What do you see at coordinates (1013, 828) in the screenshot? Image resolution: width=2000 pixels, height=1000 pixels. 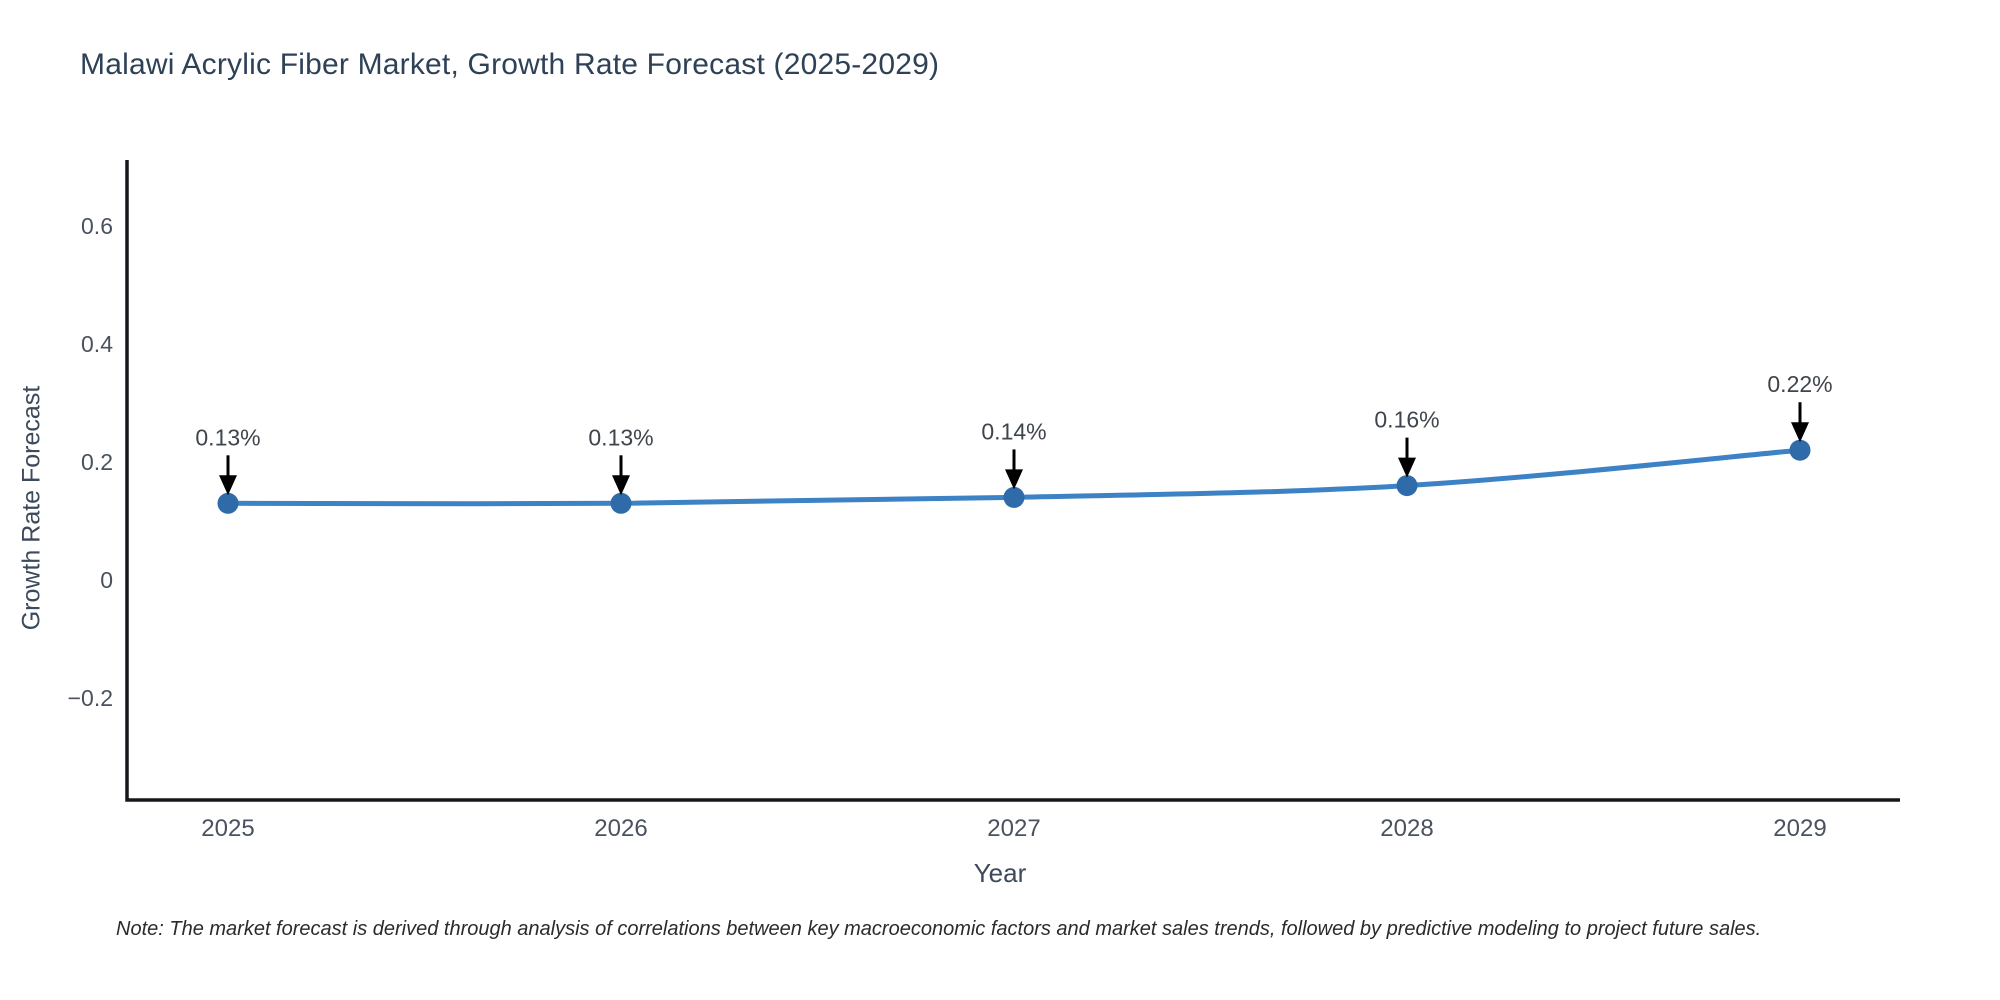 I see `x-tick-label: 2027` at bounding box center [1013, 828].